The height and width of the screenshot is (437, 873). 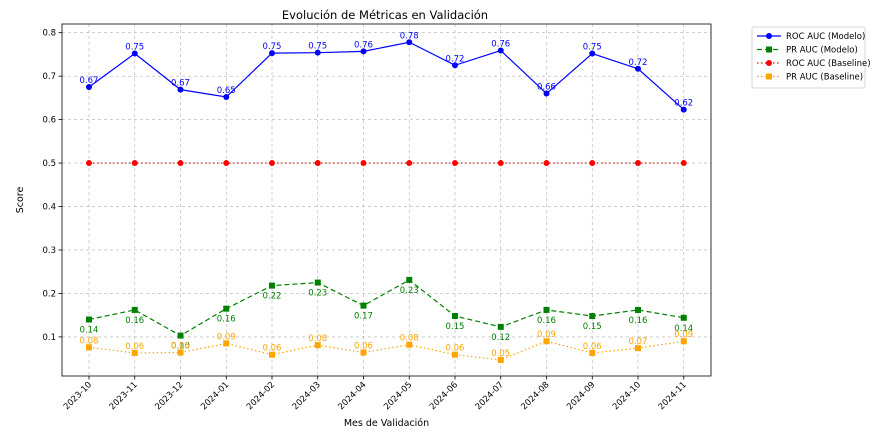 What do you see at coordinates (500, 354) in the screenshot?
I see `data-label: 0.05` at bounding box center [500, 354].